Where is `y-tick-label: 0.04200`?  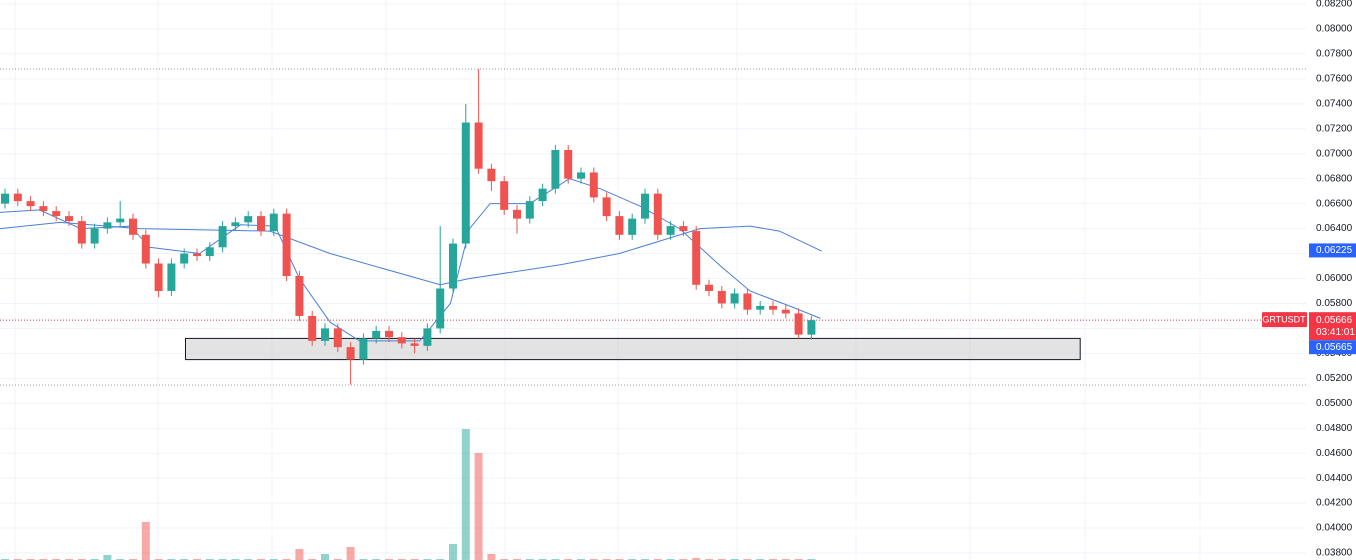
y-tick-label: 0.04200 is located at coordinates (1334, 503).